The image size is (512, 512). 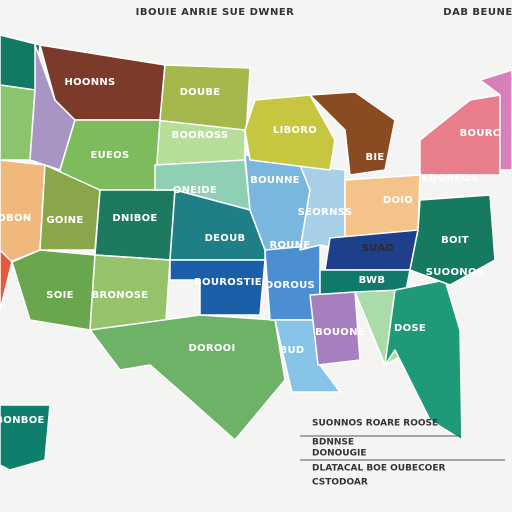 What do you see at coordinates (134, 218) in the screenshot?
I see `state-label: DNIBOE` at bounding box center [134, 218].